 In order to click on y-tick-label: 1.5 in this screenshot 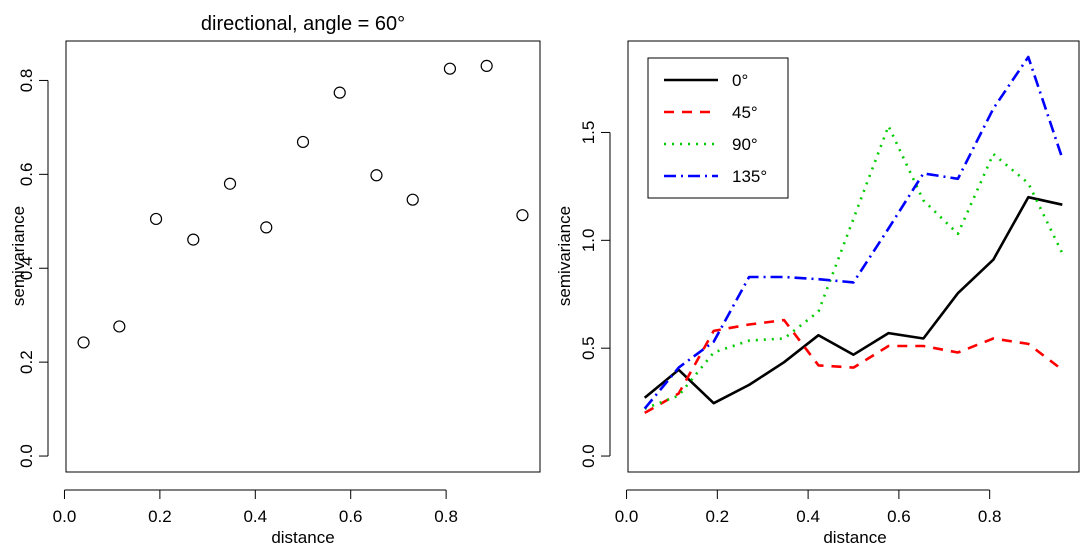, I will do `click(588, 133)`.